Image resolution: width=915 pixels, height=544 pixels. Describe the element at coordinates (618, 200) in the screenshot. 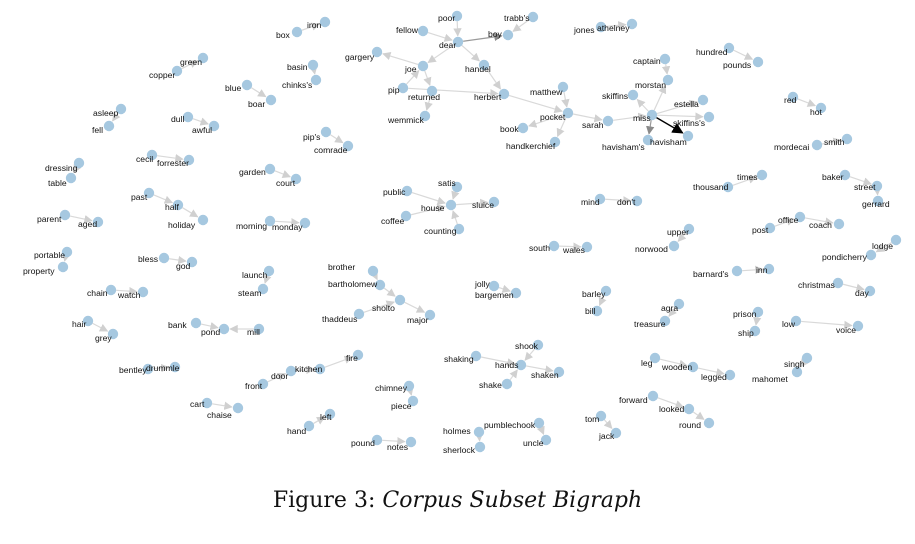

I see `edge-mind-dont` at that location.